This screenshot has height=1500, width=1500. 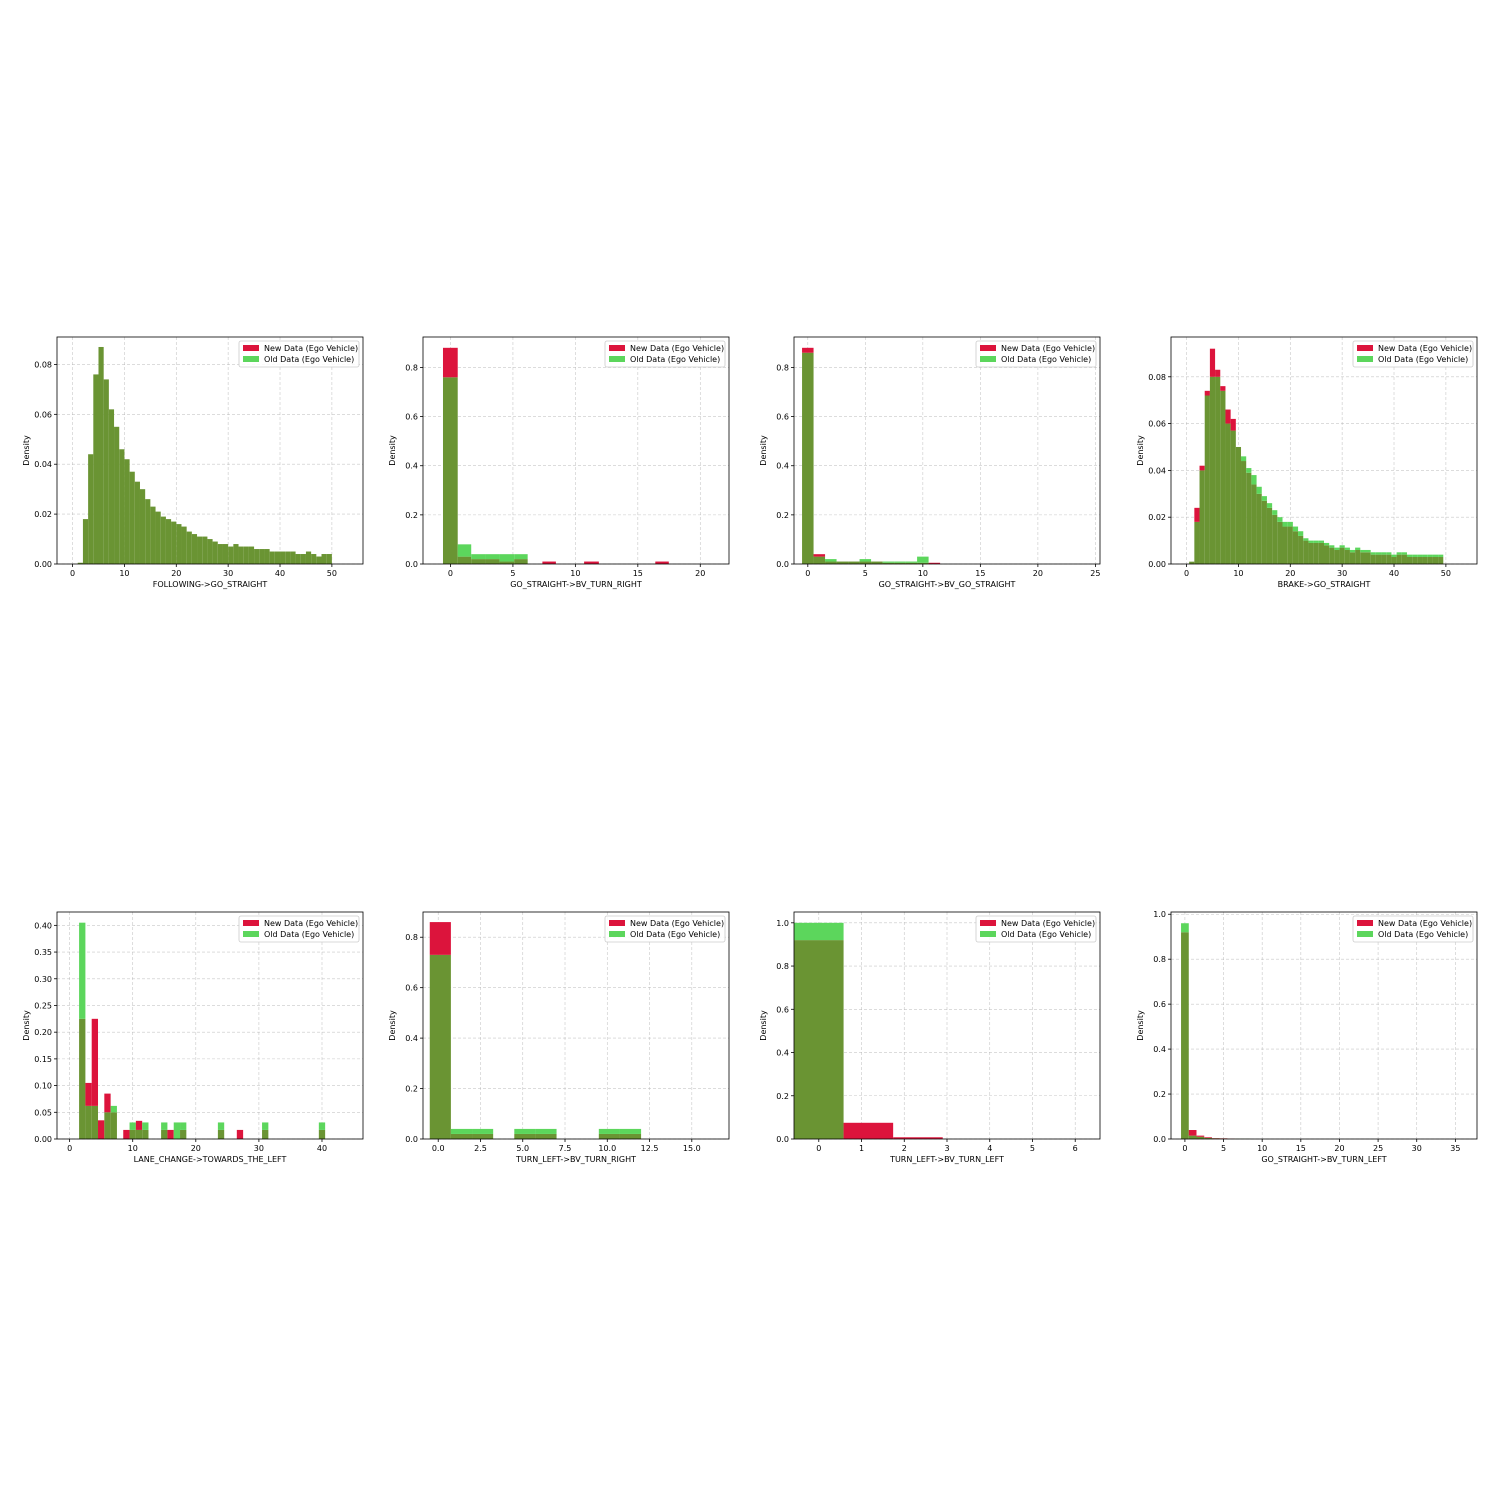 What do you see at coordinates (675, 359) in the screenshot?
I see `legend-label-old: Old Data (Ego Vehicle)` at bounding box center [675, 359].